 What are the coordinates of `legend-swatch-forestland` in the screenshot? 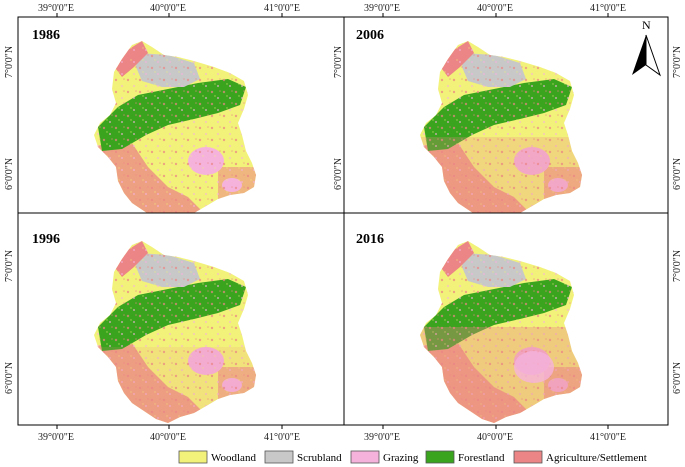 It's located at (440, 457).